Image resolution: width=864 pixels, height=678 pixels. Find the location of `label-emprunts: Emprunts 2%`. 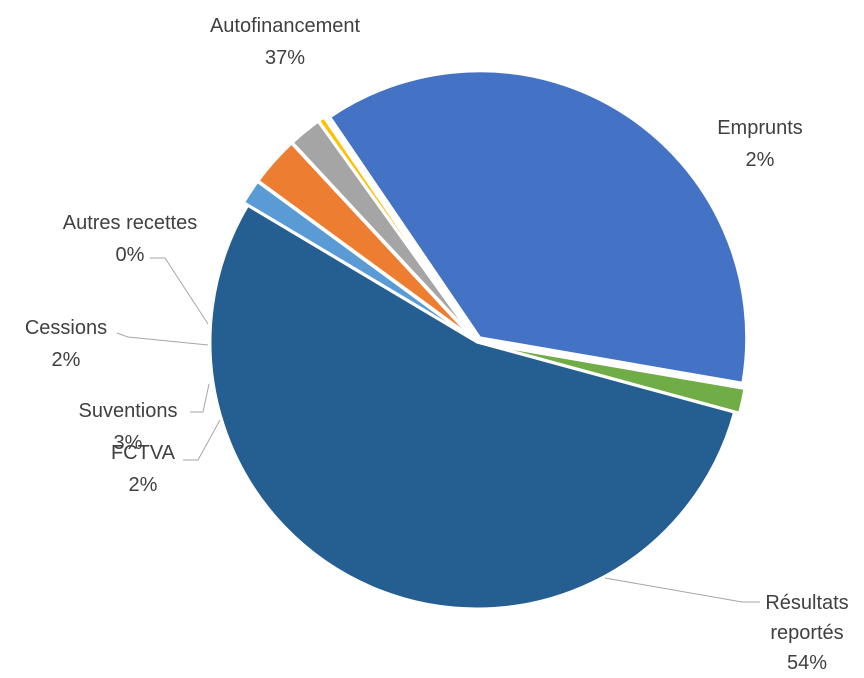

label-emprunts: Emprunts 2% is located at coordinates (760, 144).